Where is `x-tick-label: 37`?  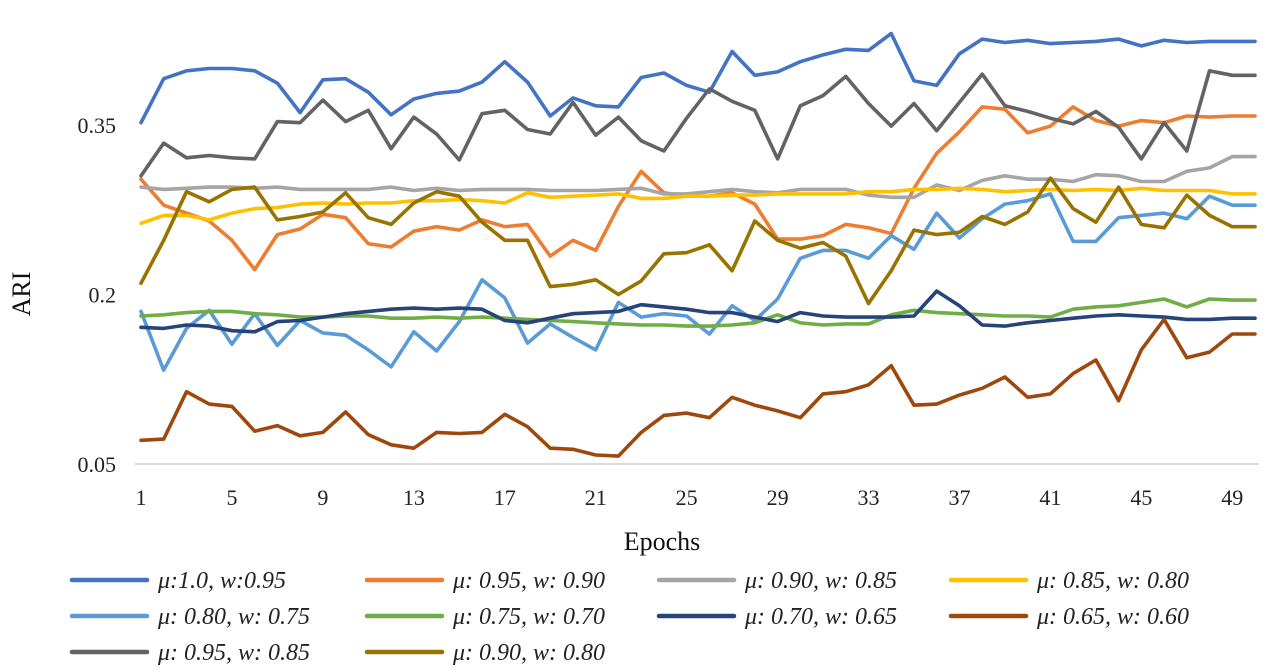 x-tick-label: 37 is located at coordinates (959, 497).